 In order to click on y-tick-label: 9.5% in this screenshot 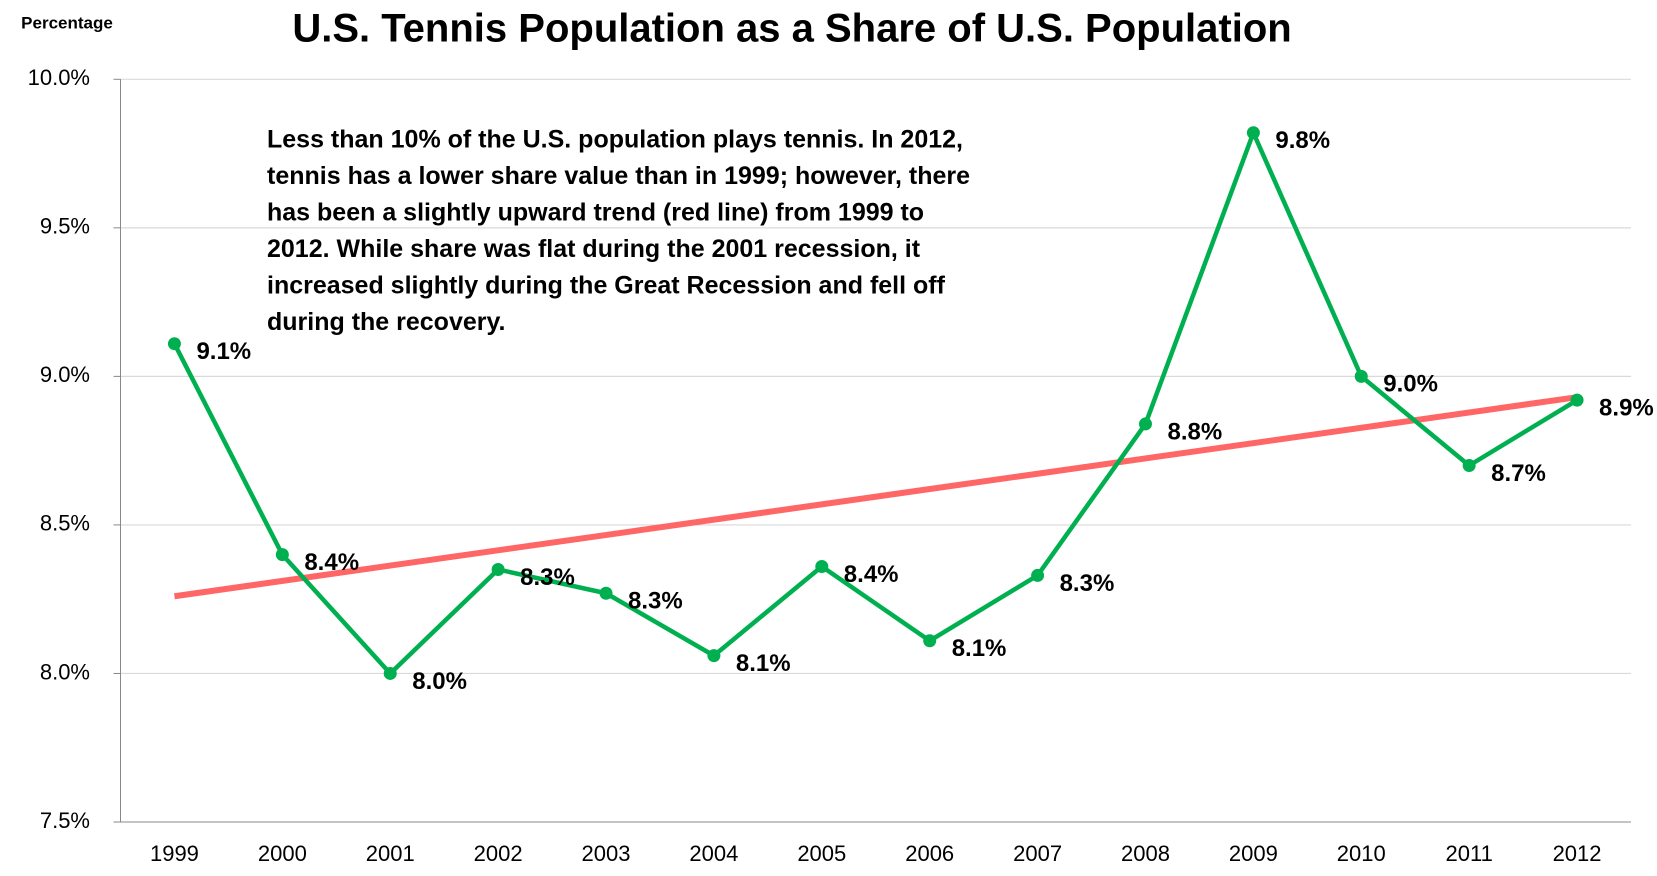, I will do `click(65, 226)`.